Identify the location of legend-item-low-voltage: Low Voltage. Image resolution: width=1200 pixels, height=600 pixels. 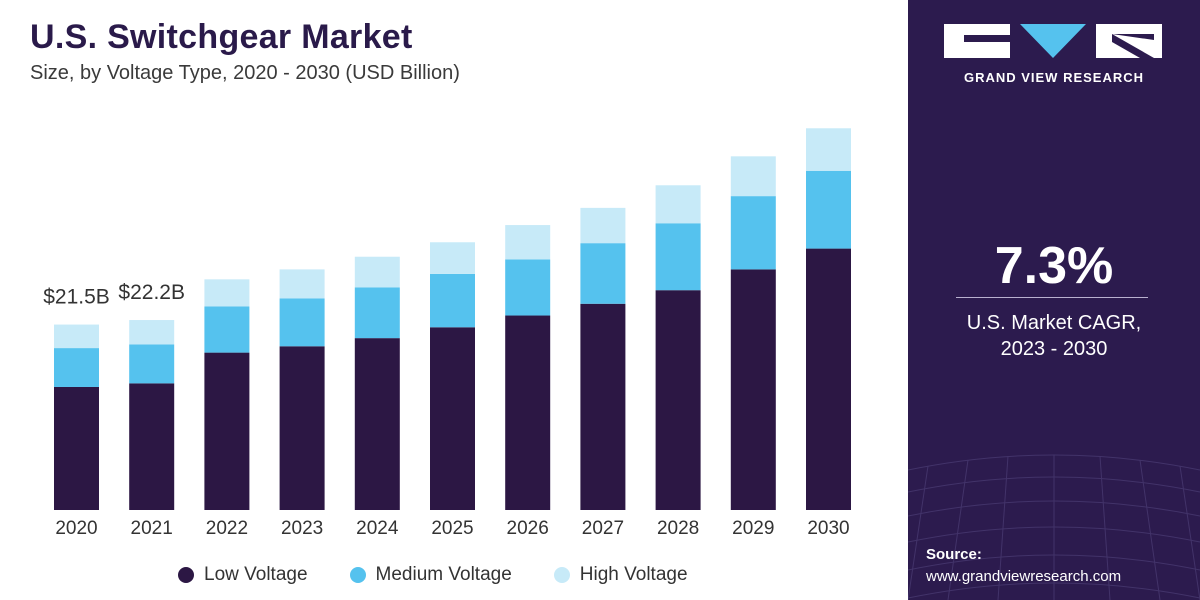
(243, 575).